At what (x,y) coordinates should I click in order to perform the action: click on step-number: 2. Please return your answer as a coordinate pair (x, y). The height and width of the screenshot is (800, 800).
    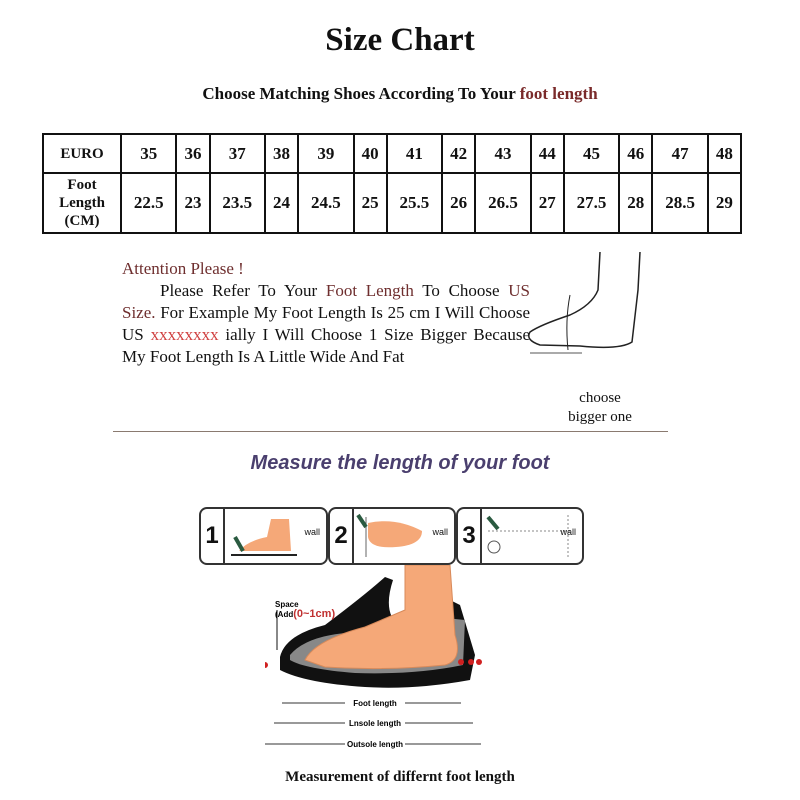
    Looking at the image, I should click on (342, 536).